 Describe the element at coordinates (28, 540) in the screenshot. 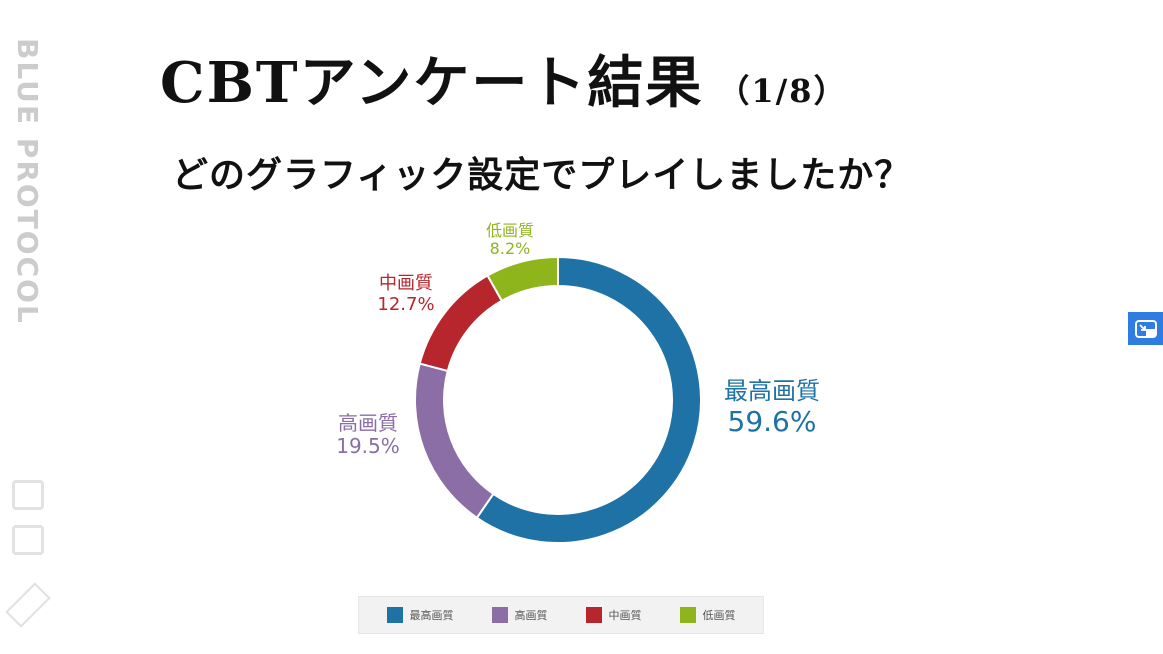

I see `crest-icon` at that location.